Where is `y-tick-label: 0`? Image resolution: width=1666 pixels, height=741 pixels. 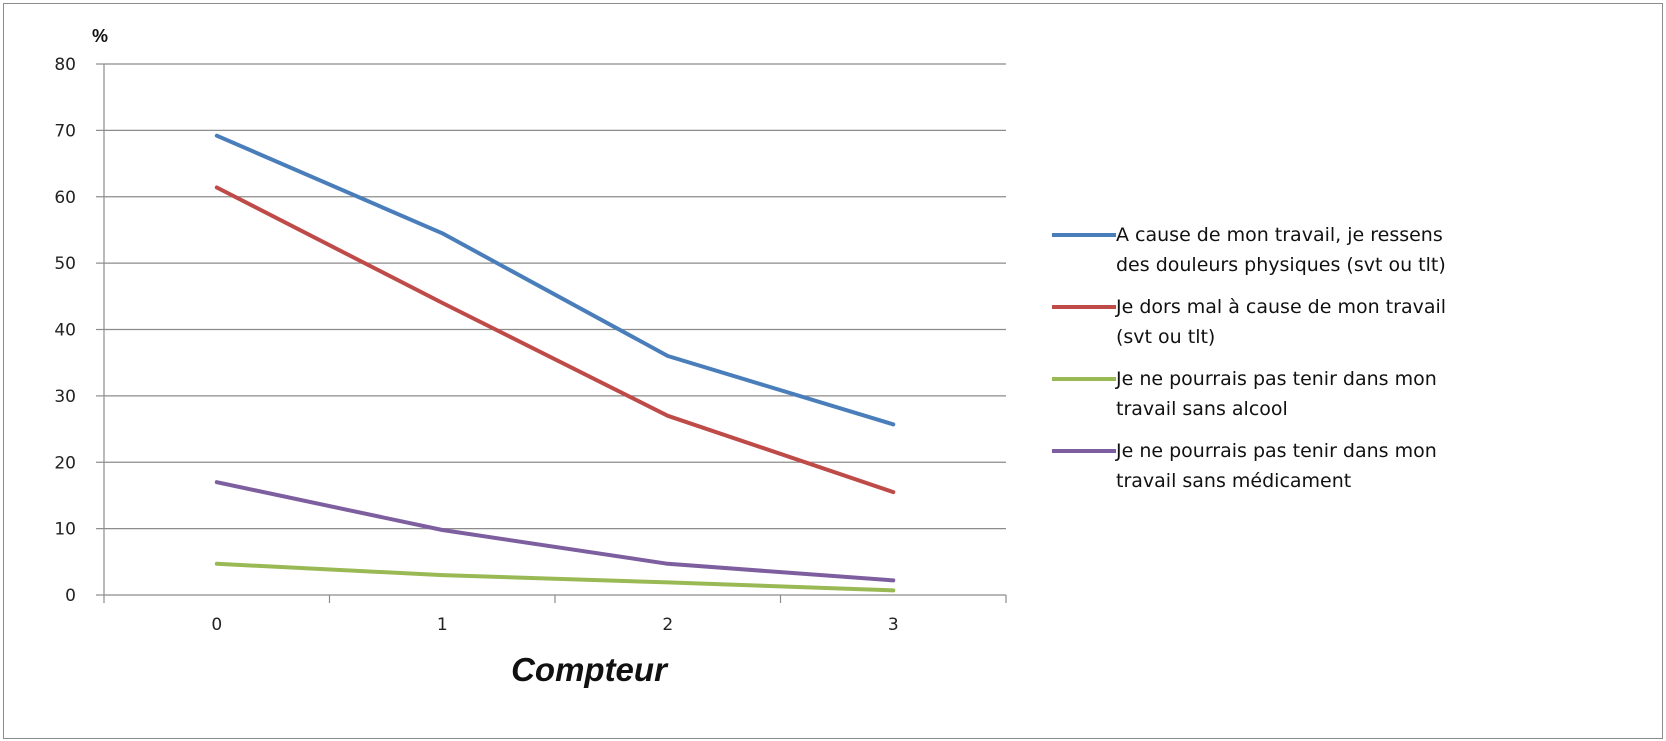
y-tick-label: 0 is located at coordinates (70, 596).